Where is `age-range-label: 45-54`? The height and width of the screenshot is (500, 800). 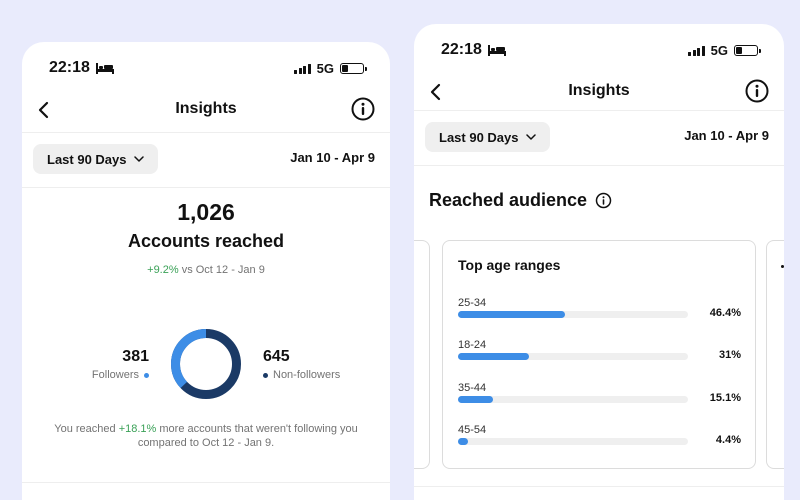
age-range-label: 45-54 is located at coordinates (472, 430).